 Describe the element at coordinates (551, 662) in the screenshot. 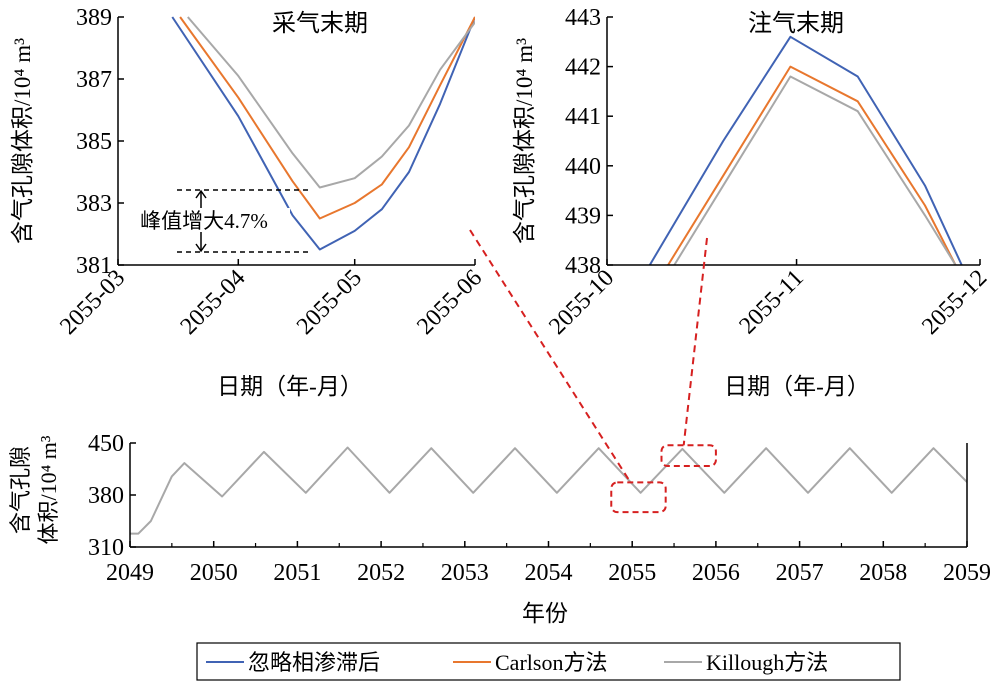

I see `legend-label-2: Carlson方法` at that location.